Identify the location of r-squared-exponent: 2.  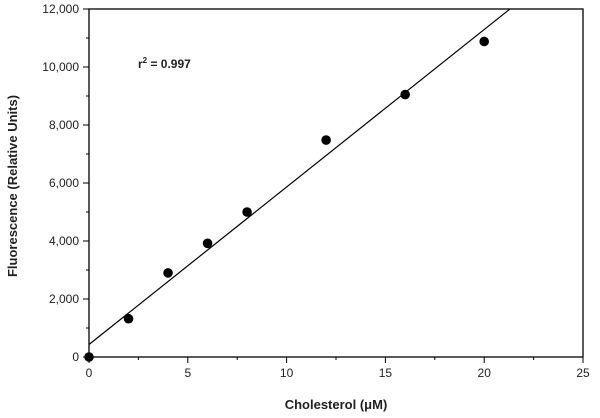
(145, 60).